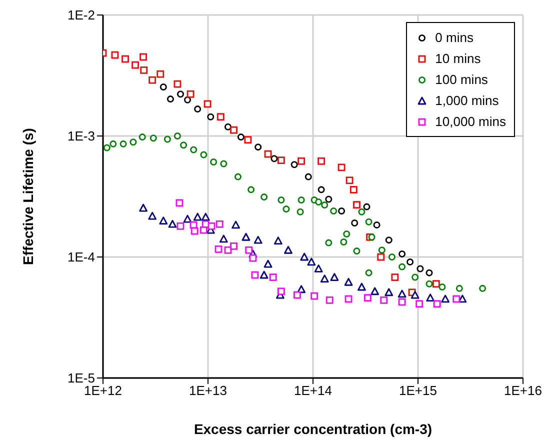 This screenshot has width=549, height=444. I want to click on legend-label: 1,000 mins, so click(467, 100).